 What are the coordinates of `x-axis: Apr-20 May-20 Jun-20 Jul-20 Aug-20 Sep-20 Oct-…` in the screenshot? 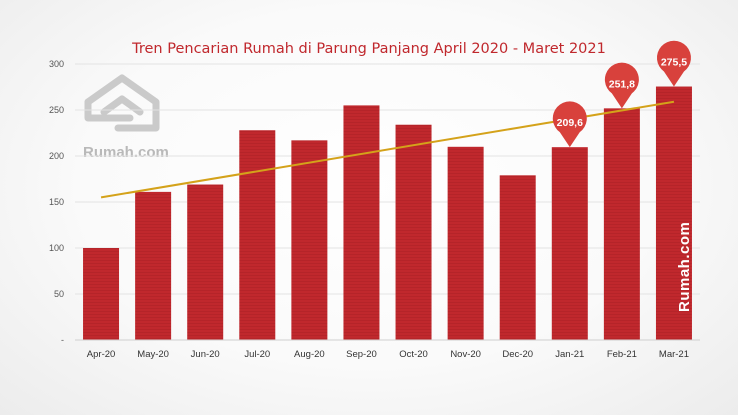 It's located at (387, 349).